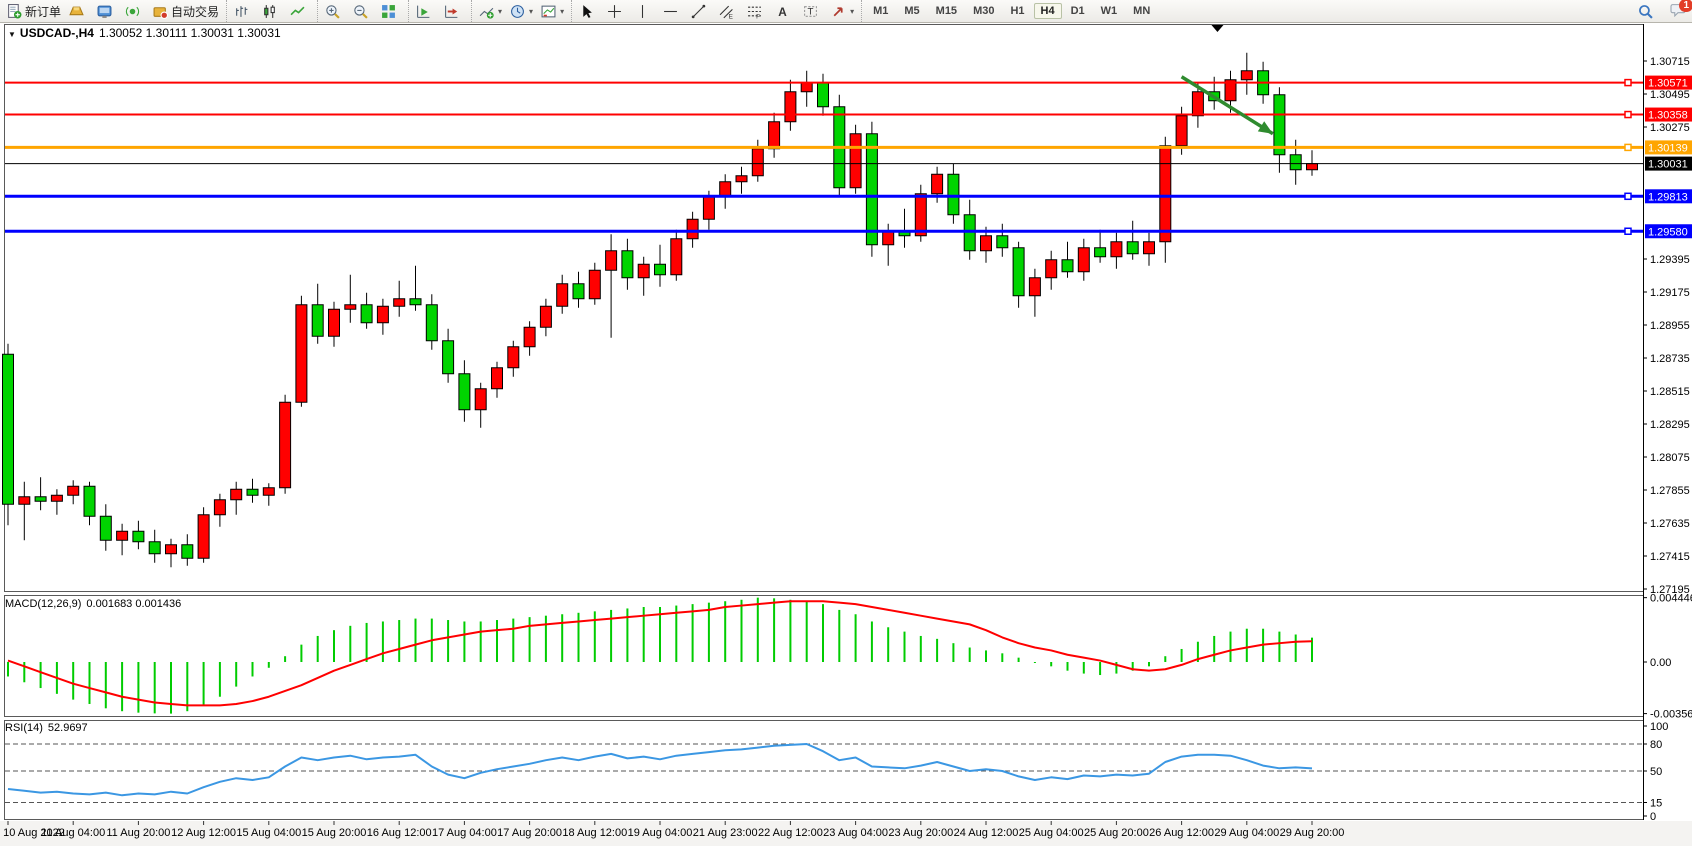 This screenshot has width=1692, height=846. I want to click on zoom-in-button, so click(335, 11).